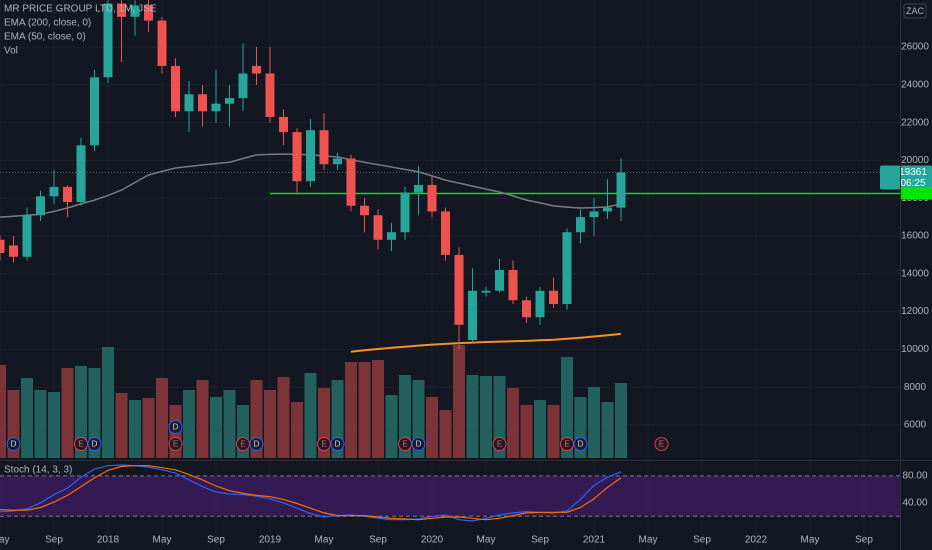 Image resolution: width=932 pixels, height=550 pixels. Describe the element at coordinates (915, 387) in the screenshot. I see `y-tick-label: 8000` at that location.